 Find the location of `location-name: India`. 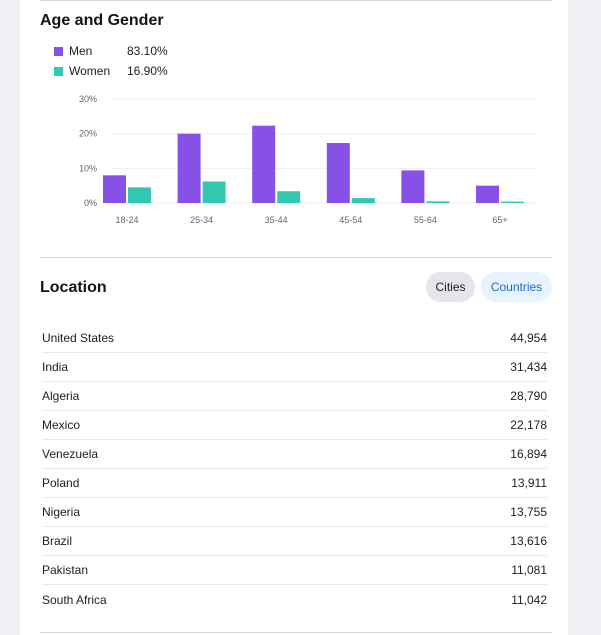

location-name: India is located at coordinates (55, 367).